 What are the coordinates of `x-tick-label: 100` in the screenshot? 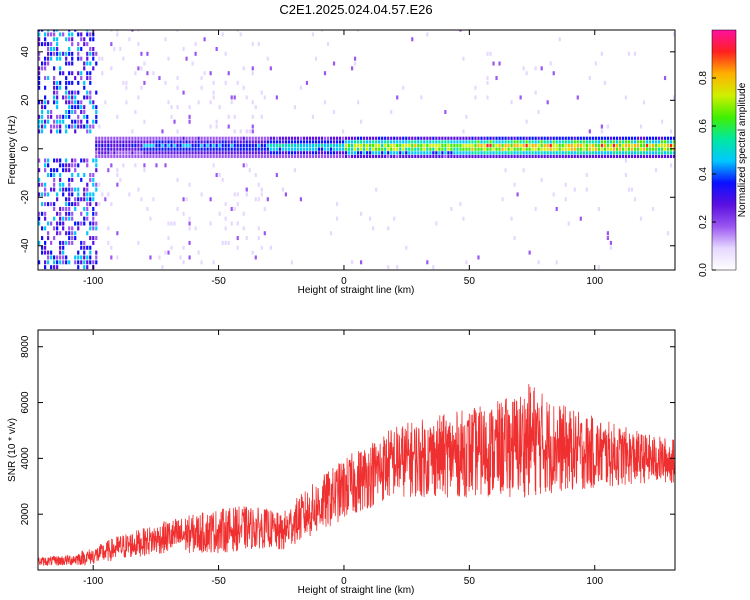 It's located at (594, 281).